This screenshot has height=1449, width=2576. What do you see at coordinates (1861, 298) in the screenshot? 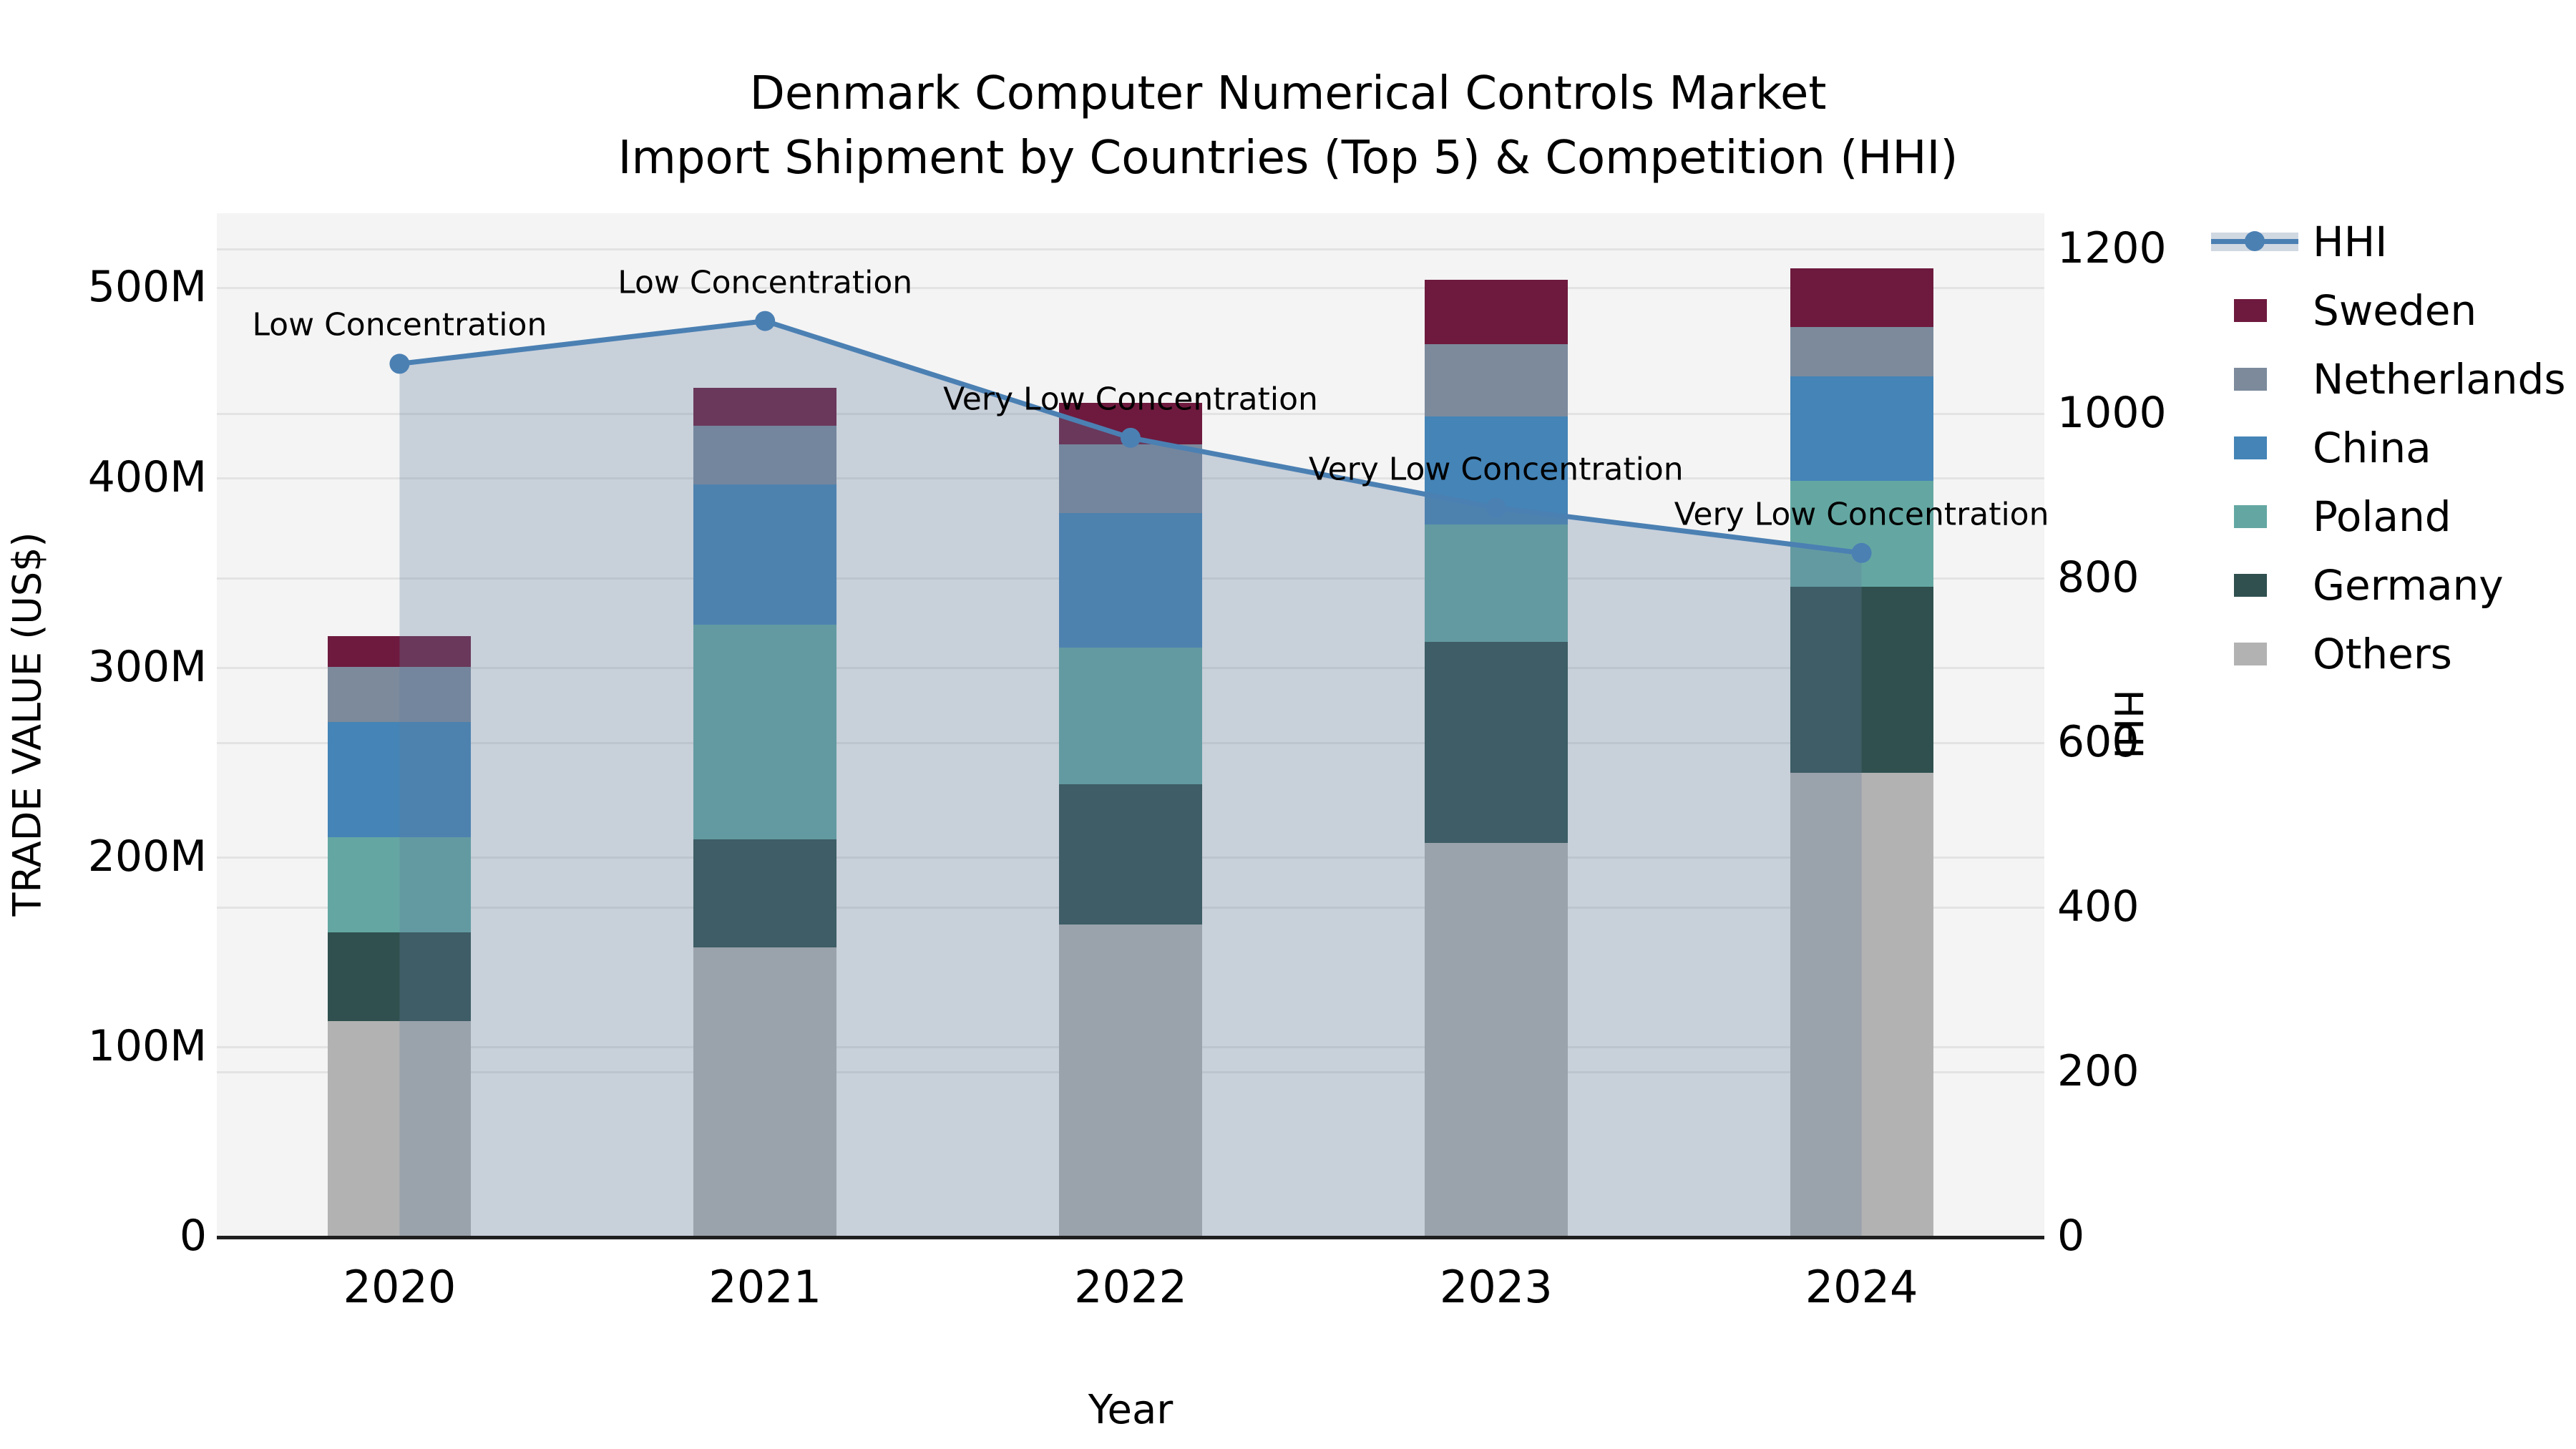
I see `bar-segment-sweden-2024` at bounding box center [1861, 298].